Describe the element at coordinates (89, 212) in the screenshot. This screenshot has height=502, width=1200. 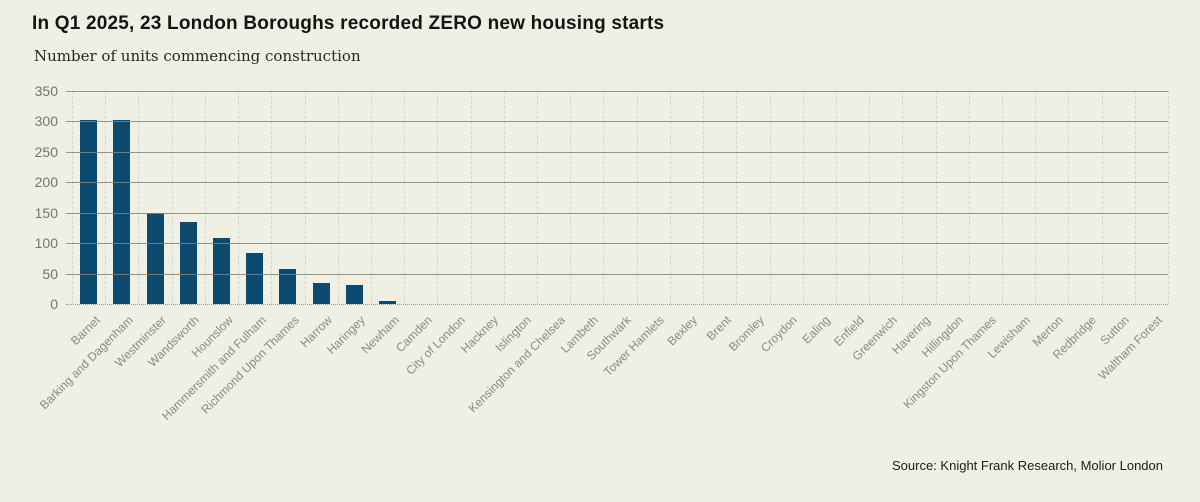
I see `bar-barnet` at that location.